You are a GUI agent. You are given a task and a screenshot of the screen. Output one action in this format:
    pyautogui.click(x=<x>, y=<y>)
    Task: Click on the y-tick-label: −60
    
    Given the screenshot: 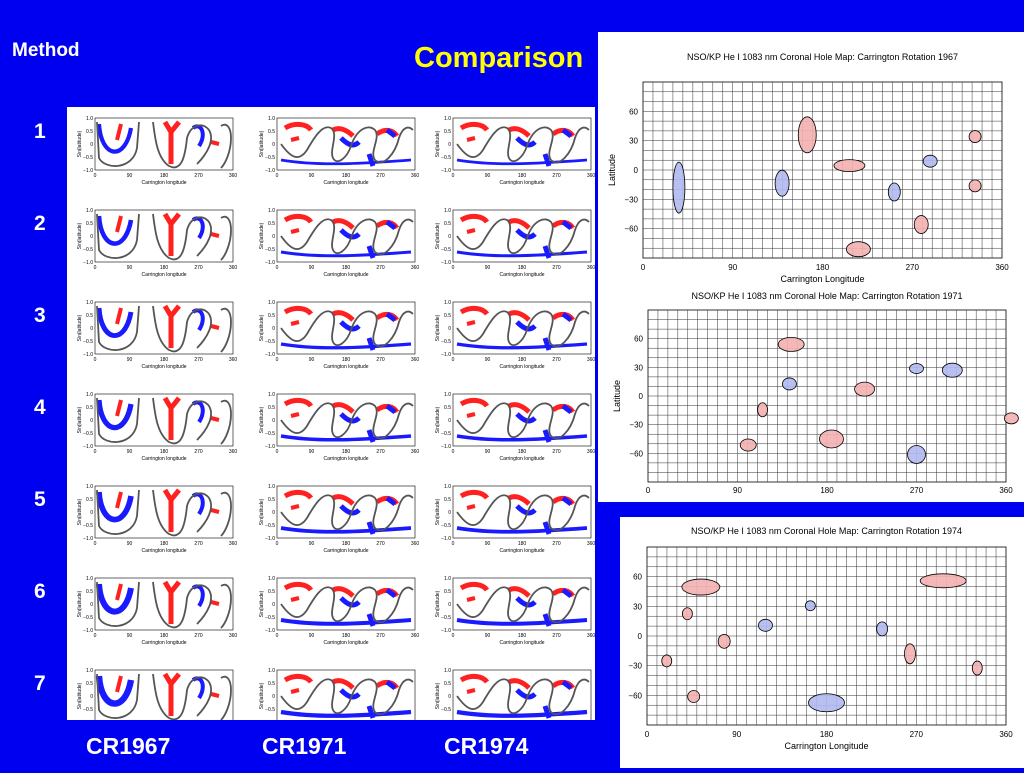 What is the action you would take?
    pyautogui.click(x=636, y=453)
    